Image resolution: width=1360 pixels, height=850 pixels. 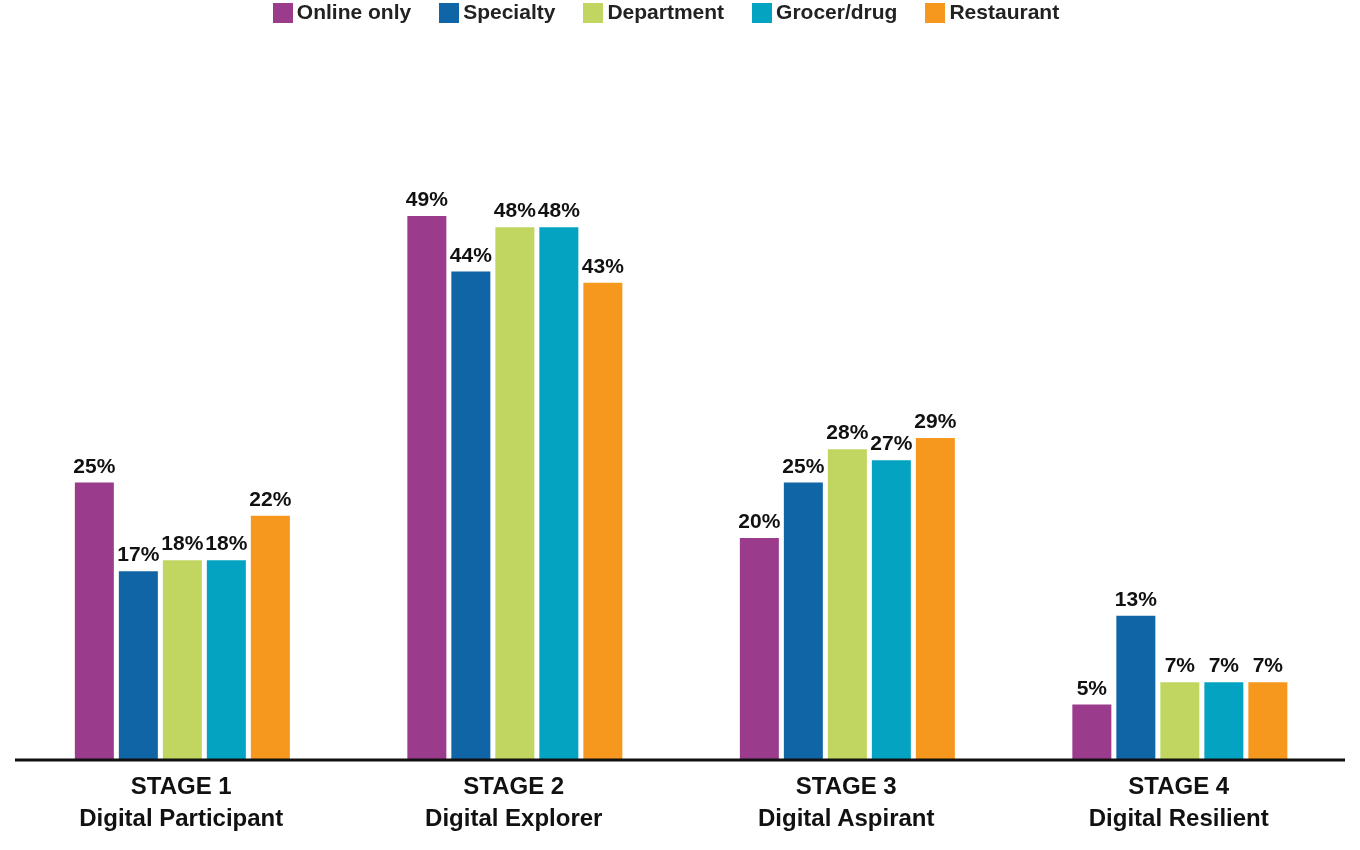 What do you see at coordinates (514, 801) in the screenshot?
I see `x-tick-label: STAGE 2 Digital Explorer` at bounding box center [514, 801].